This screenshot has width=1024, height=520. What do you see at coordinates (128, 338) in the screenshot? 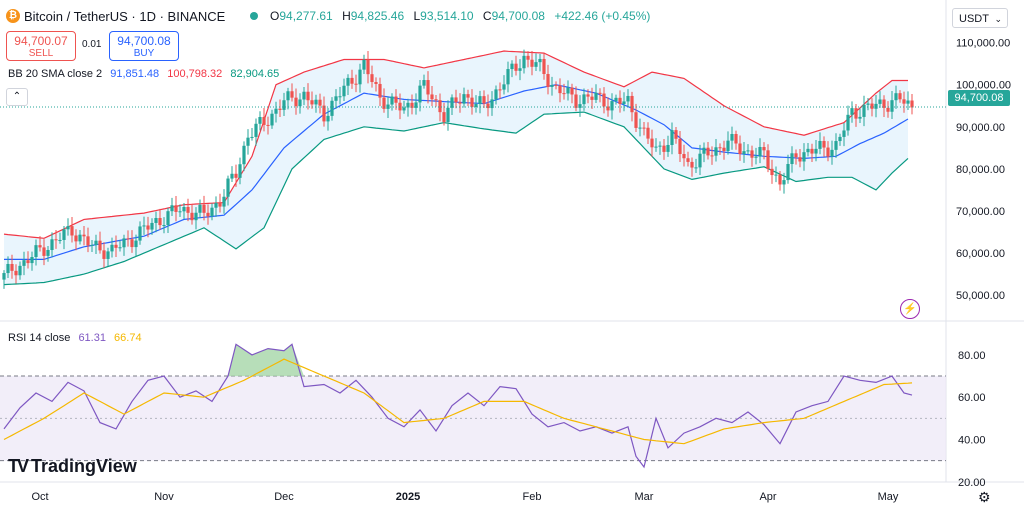
I see `rsi-ma-value: 66.74` at bounding box center [128, 338].